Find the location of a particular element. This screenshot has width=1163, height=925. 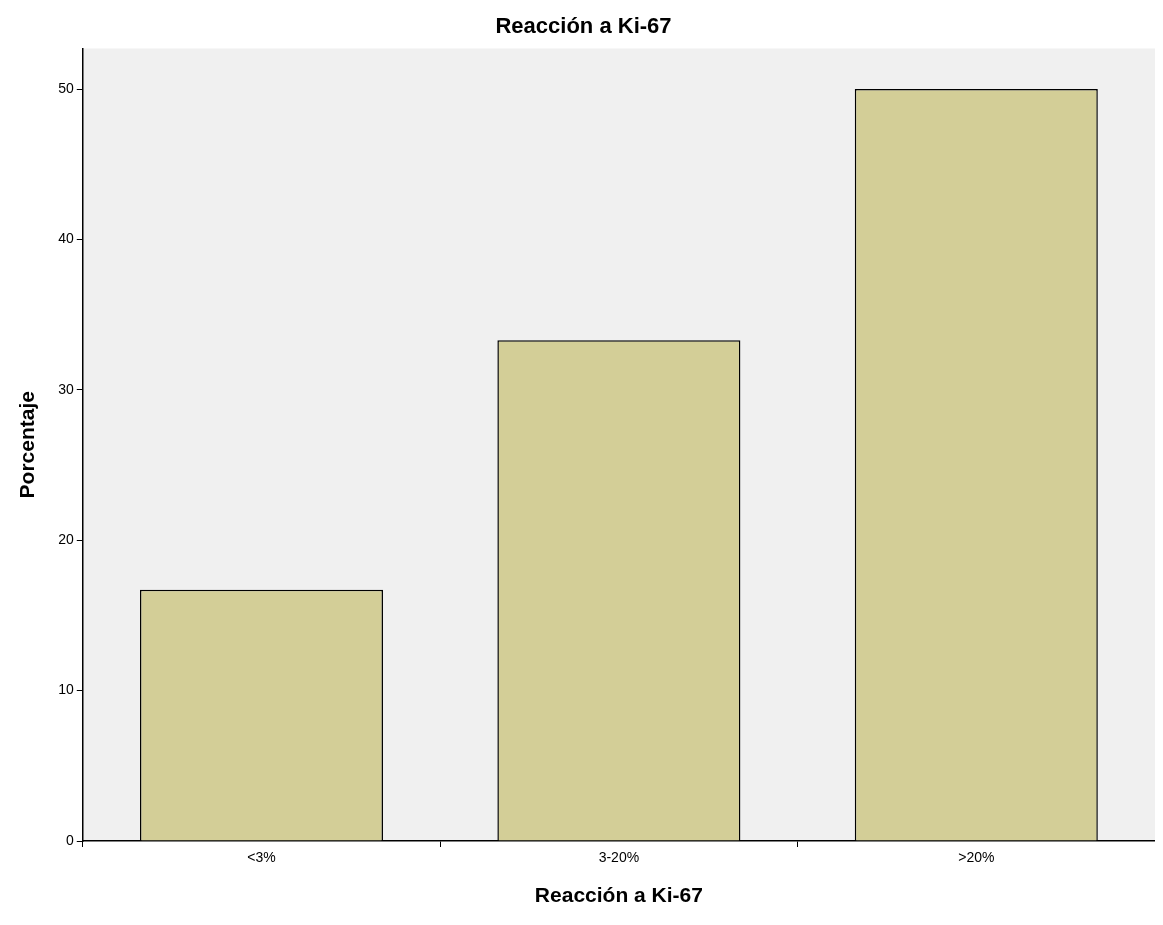

x-tick-label: >20% is located at coordinates (976, 857).